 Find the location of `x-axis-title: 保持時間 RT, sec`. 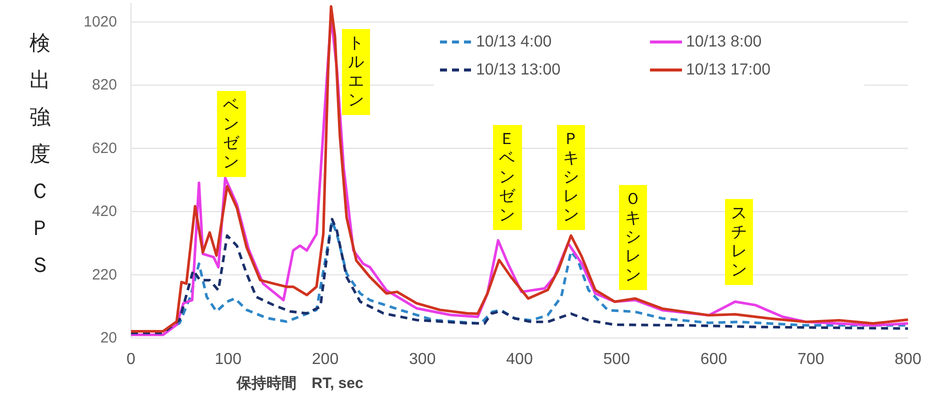

x-axis-title: 保持時間 RT, sec is located at coordinates (300, 383).